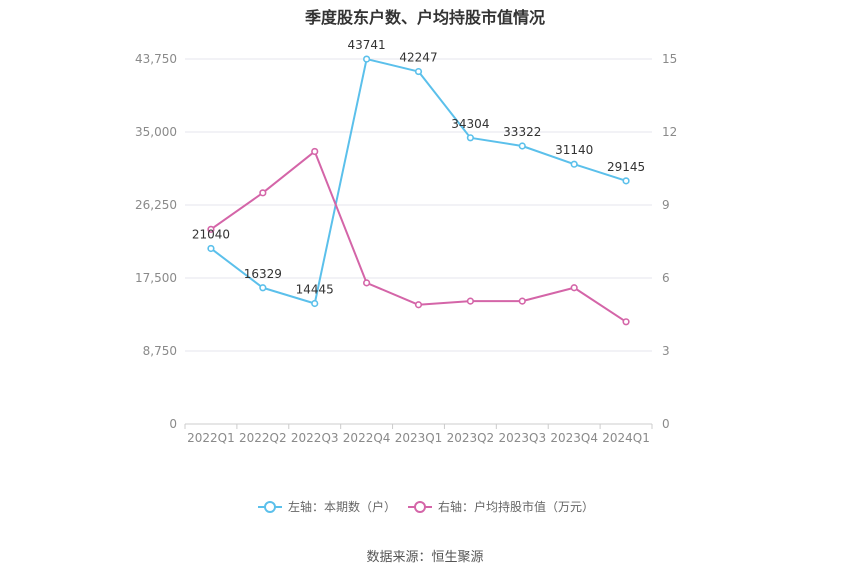 The height and width of the screenshot is (575, 850). What do you see at coordinates (156, 278) in the screenshot?
I see `y-left-tick-label: 17,500` at bounding box center [156, 278].